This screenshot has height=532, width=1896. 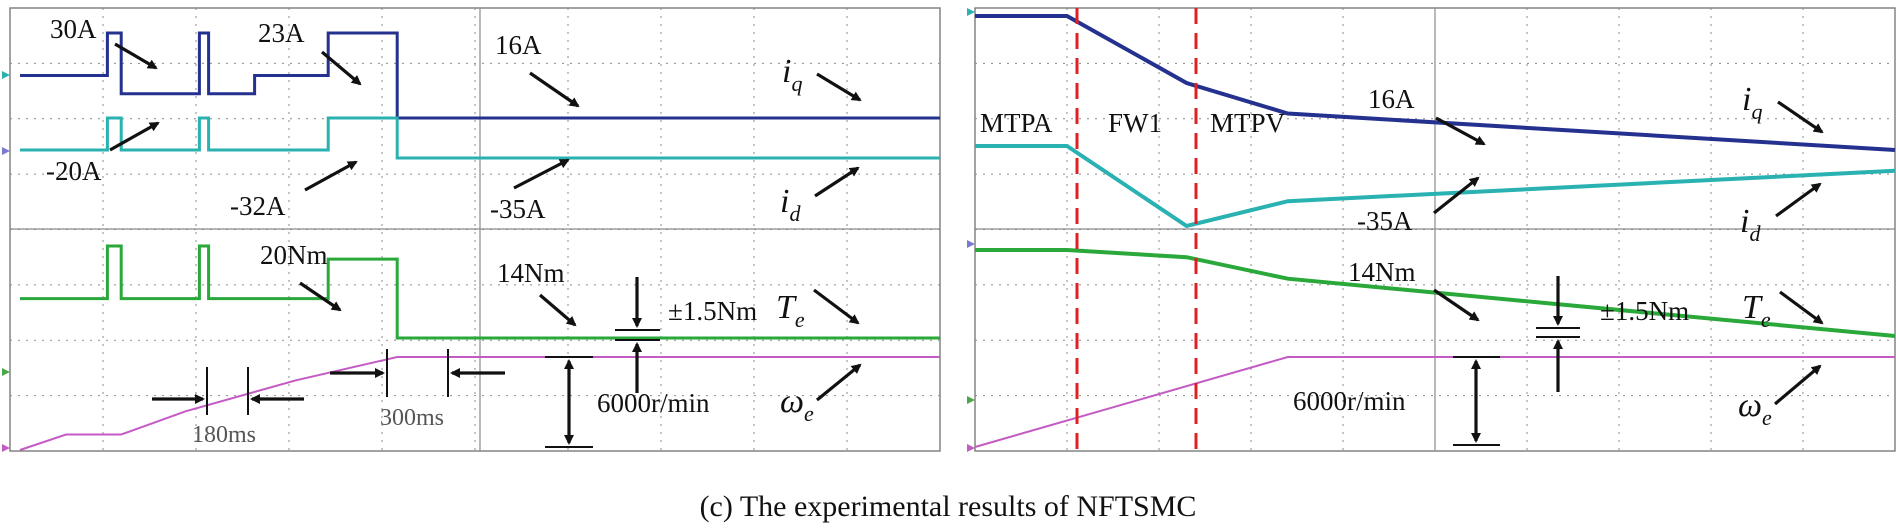 I want to click on left-iq-trace, so click(x=480, y=75).